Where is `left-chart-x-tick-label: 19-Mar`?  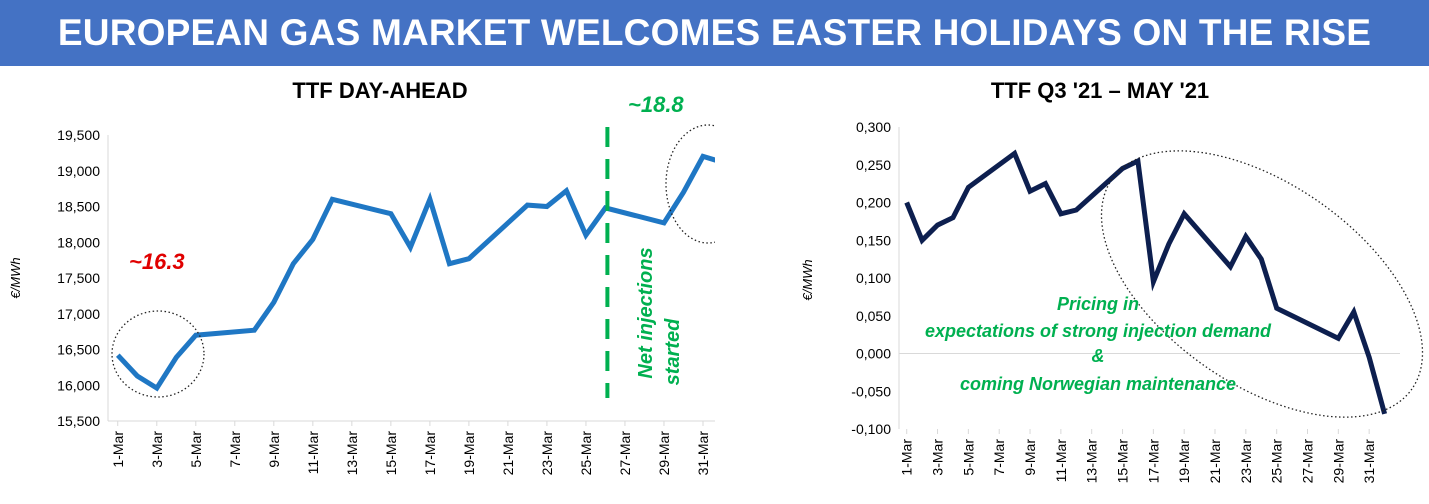
left-chart-x-tick-label: 19-Mar is located at coordinates (469, 453).